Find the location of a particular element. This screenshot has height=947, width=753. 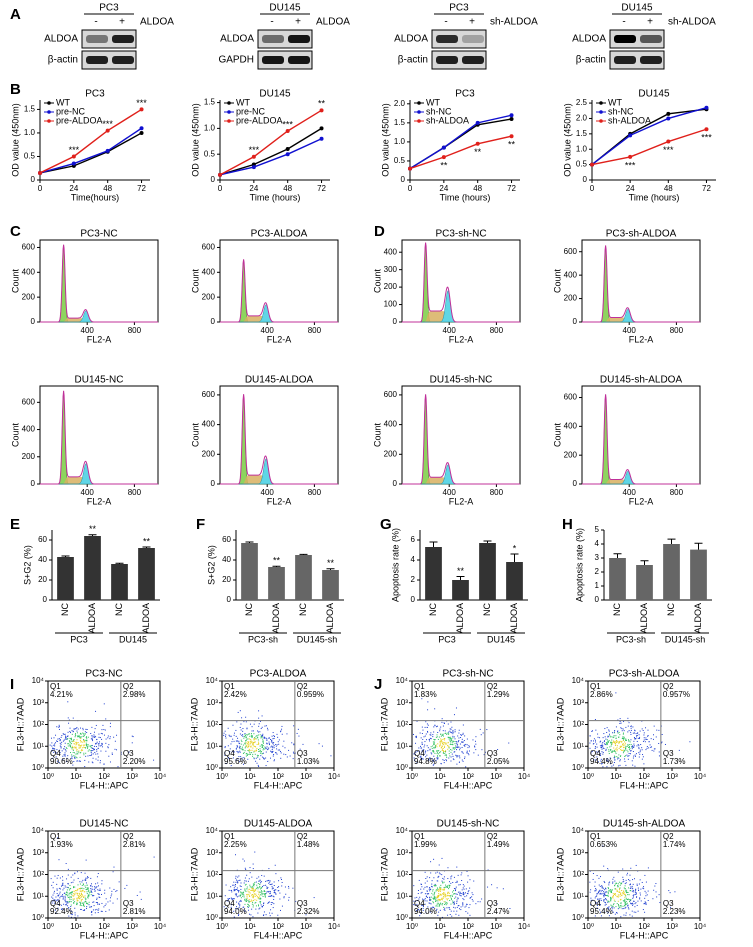

y-tick-label: 10³ is located at coordinates (212, 852).